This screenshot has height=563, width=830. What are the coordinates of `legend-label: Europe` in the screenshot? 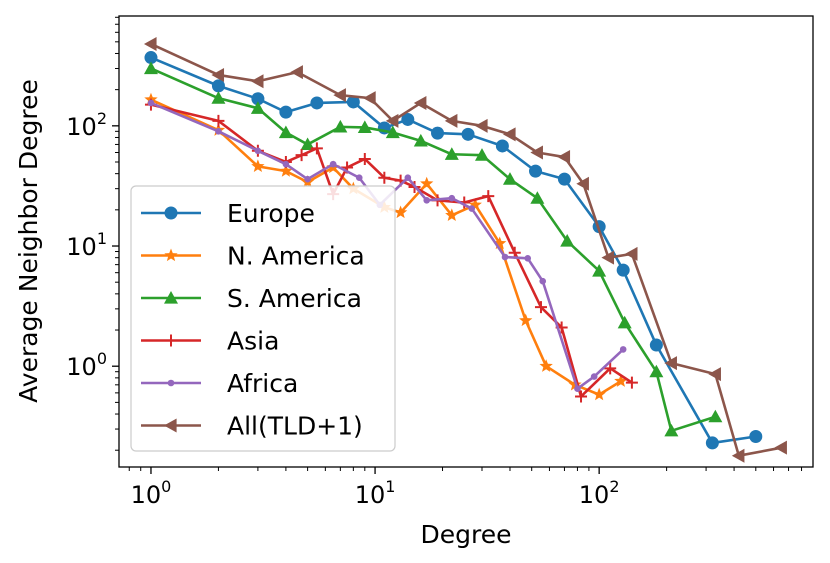 It's located at (271, 213).